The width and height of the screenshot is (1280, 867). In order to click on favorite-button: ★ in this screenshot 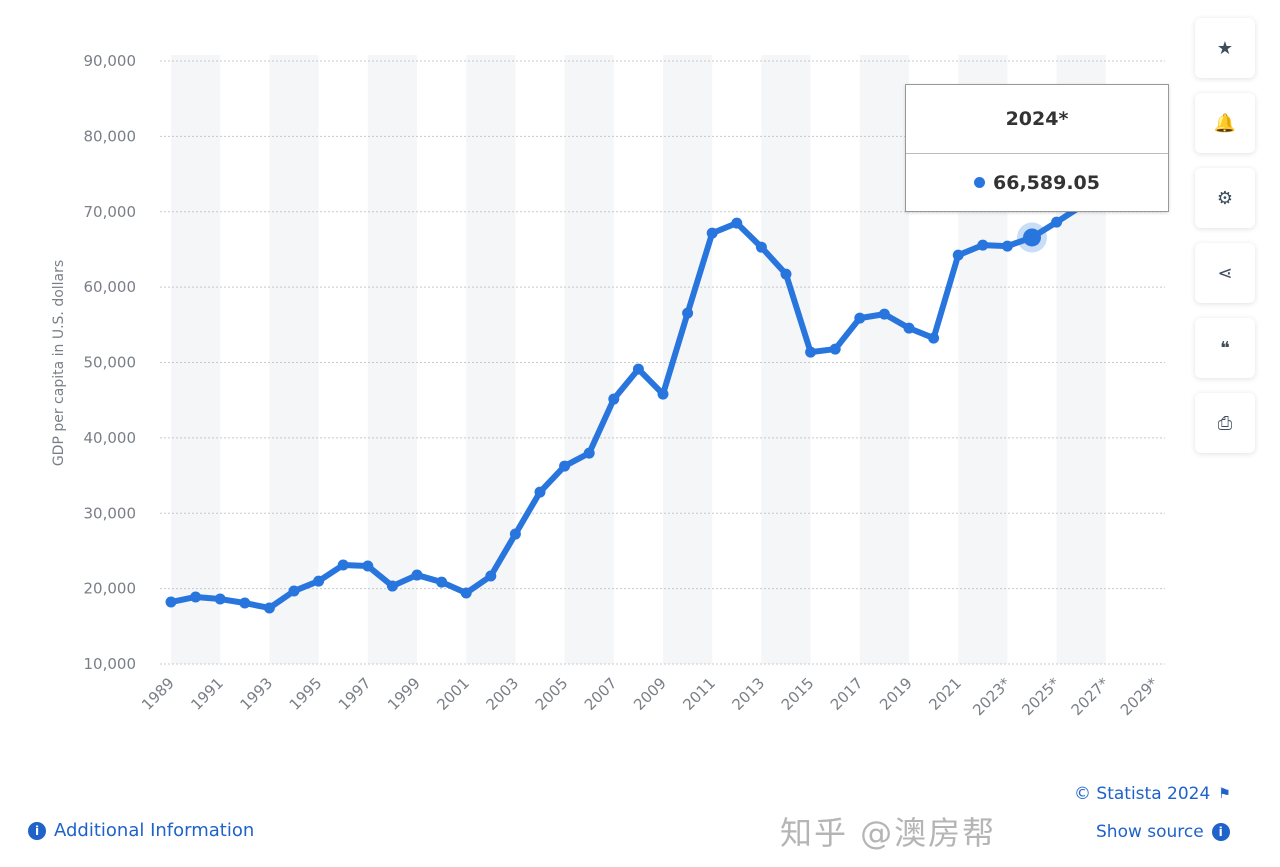, I will do `click(1225, 48)`.